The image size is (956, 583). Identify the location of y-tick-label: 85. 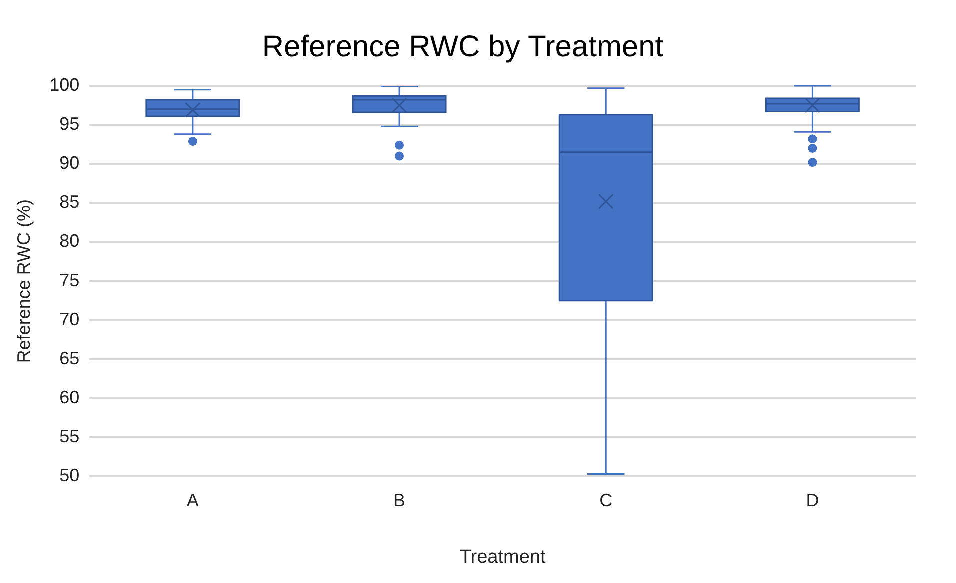
(70, 202).